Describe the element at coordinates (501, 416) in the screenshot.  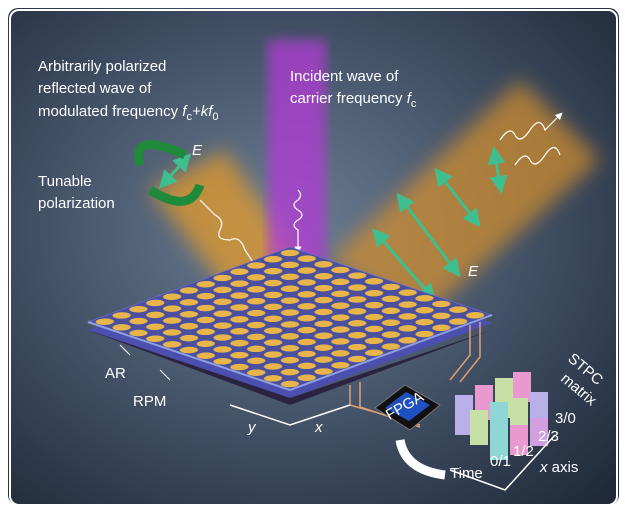
I see `stpc-blocks` at that location.